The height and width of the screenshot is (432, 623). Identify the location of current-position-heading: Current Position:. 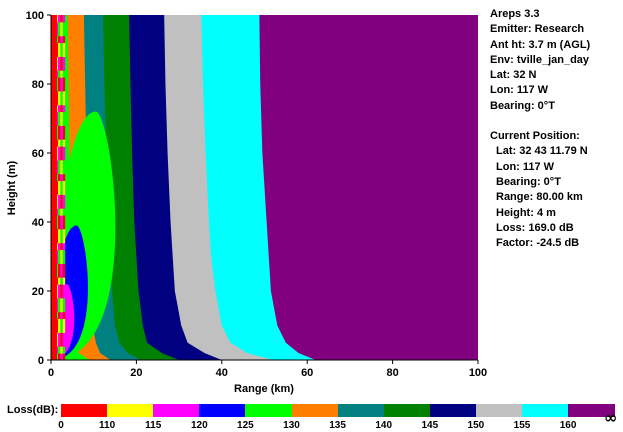
(535, 136).